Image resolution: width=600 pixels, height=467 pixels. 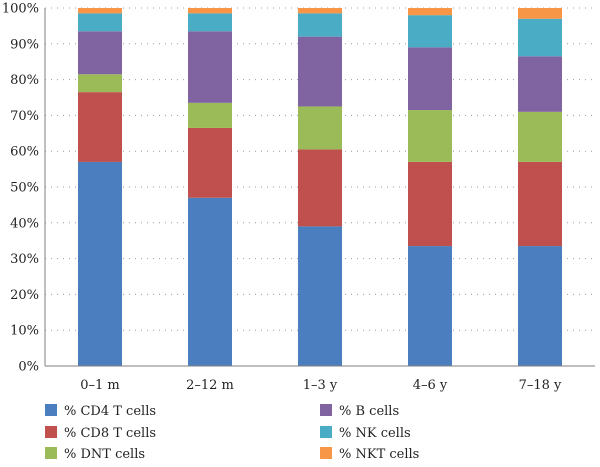 I want to click on y-tick-label: 80%, so click(x=24, y=80).